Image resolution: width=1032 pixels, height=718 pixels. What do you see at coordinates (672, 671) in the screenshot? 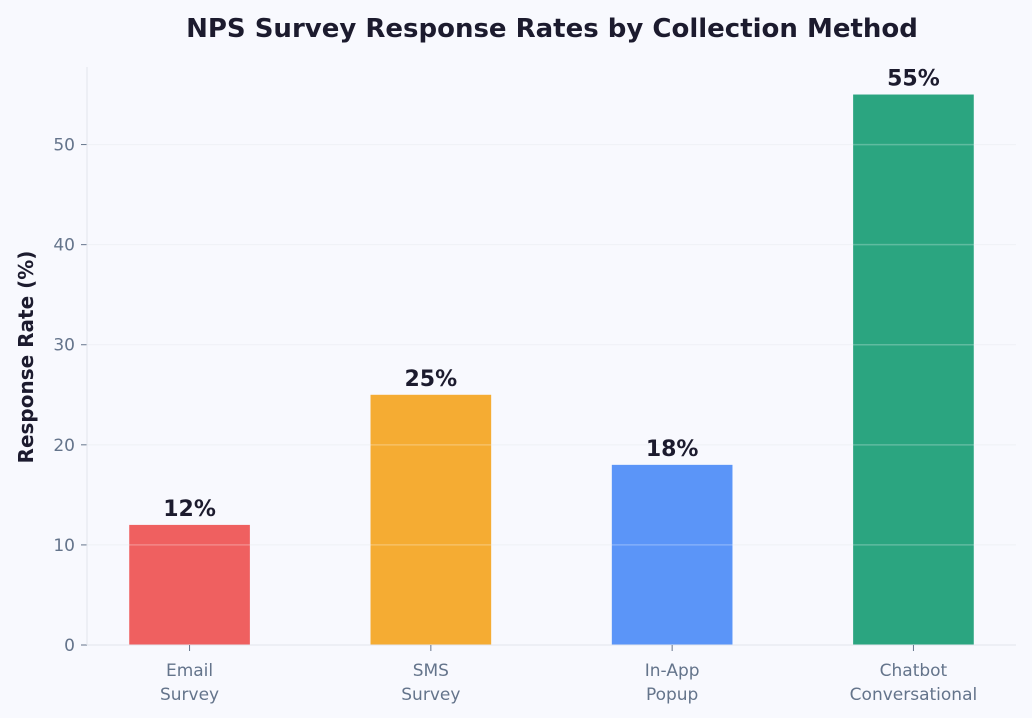
I see `x-tick-label: In-App` at bounding box center [672, 671].